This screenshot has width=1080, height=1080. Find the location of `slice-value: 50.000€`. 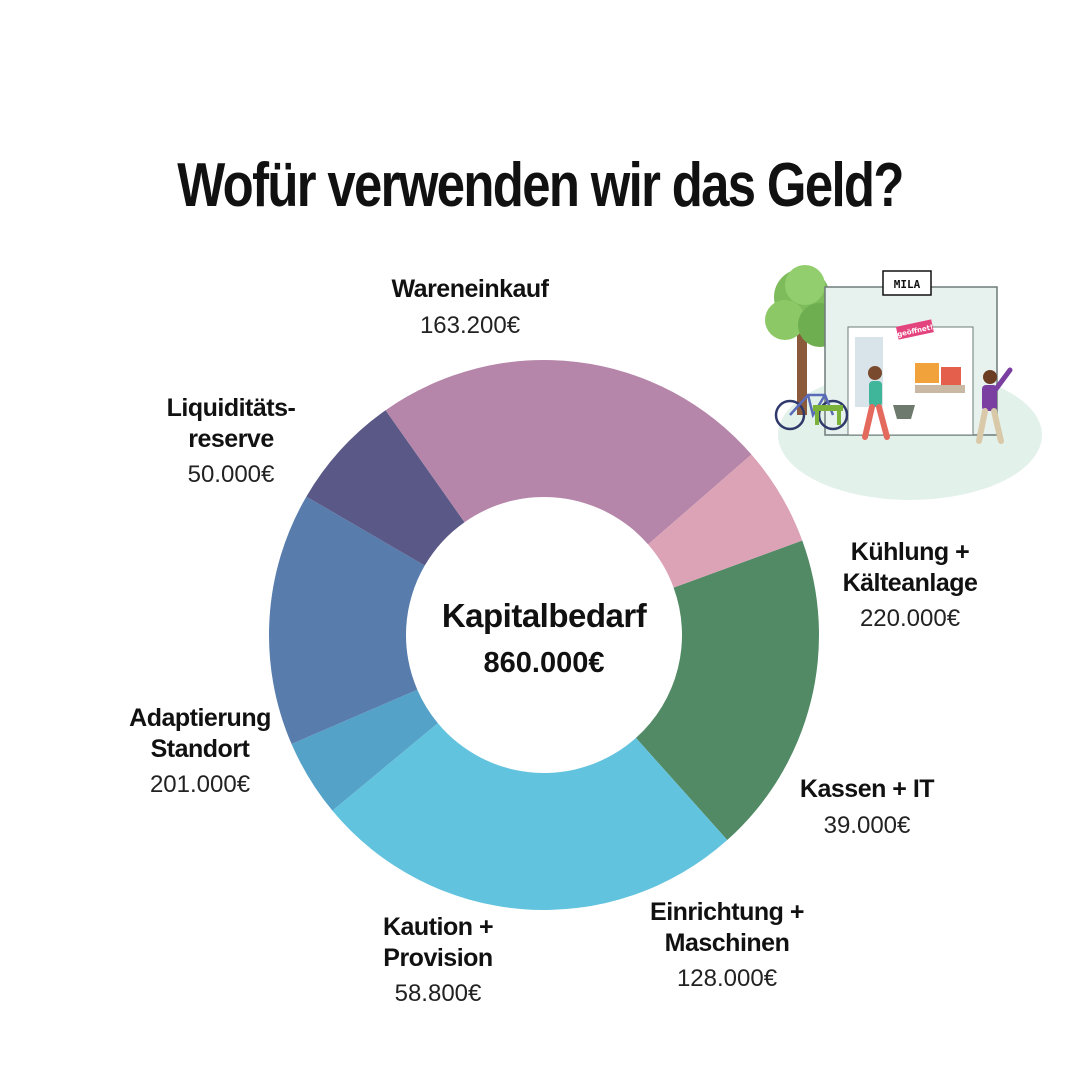

slice-value: 50.000€ is located at coordinates (231, 474).